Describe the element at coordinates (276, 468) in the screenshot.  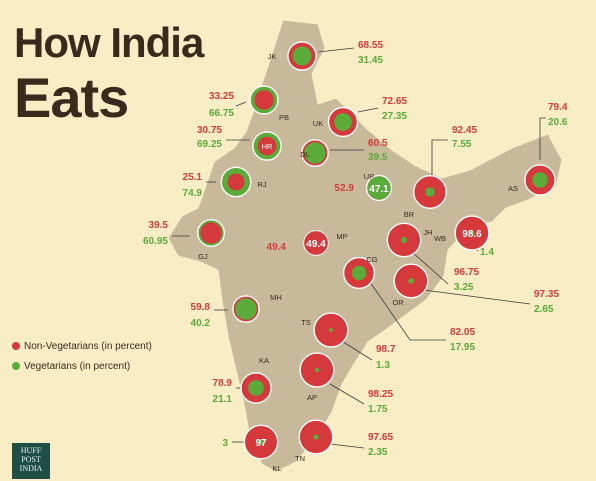
I see `state-code-kl: KL` at that location.